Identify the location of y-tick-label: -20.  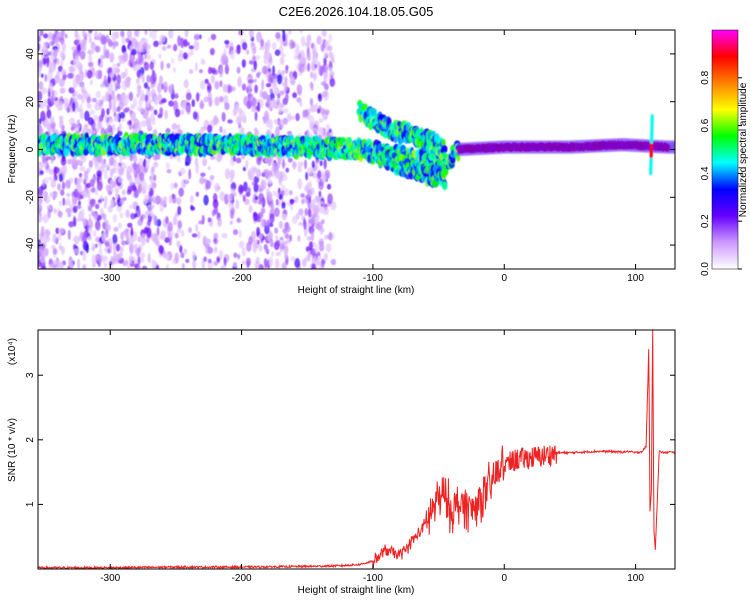
(30, 197).